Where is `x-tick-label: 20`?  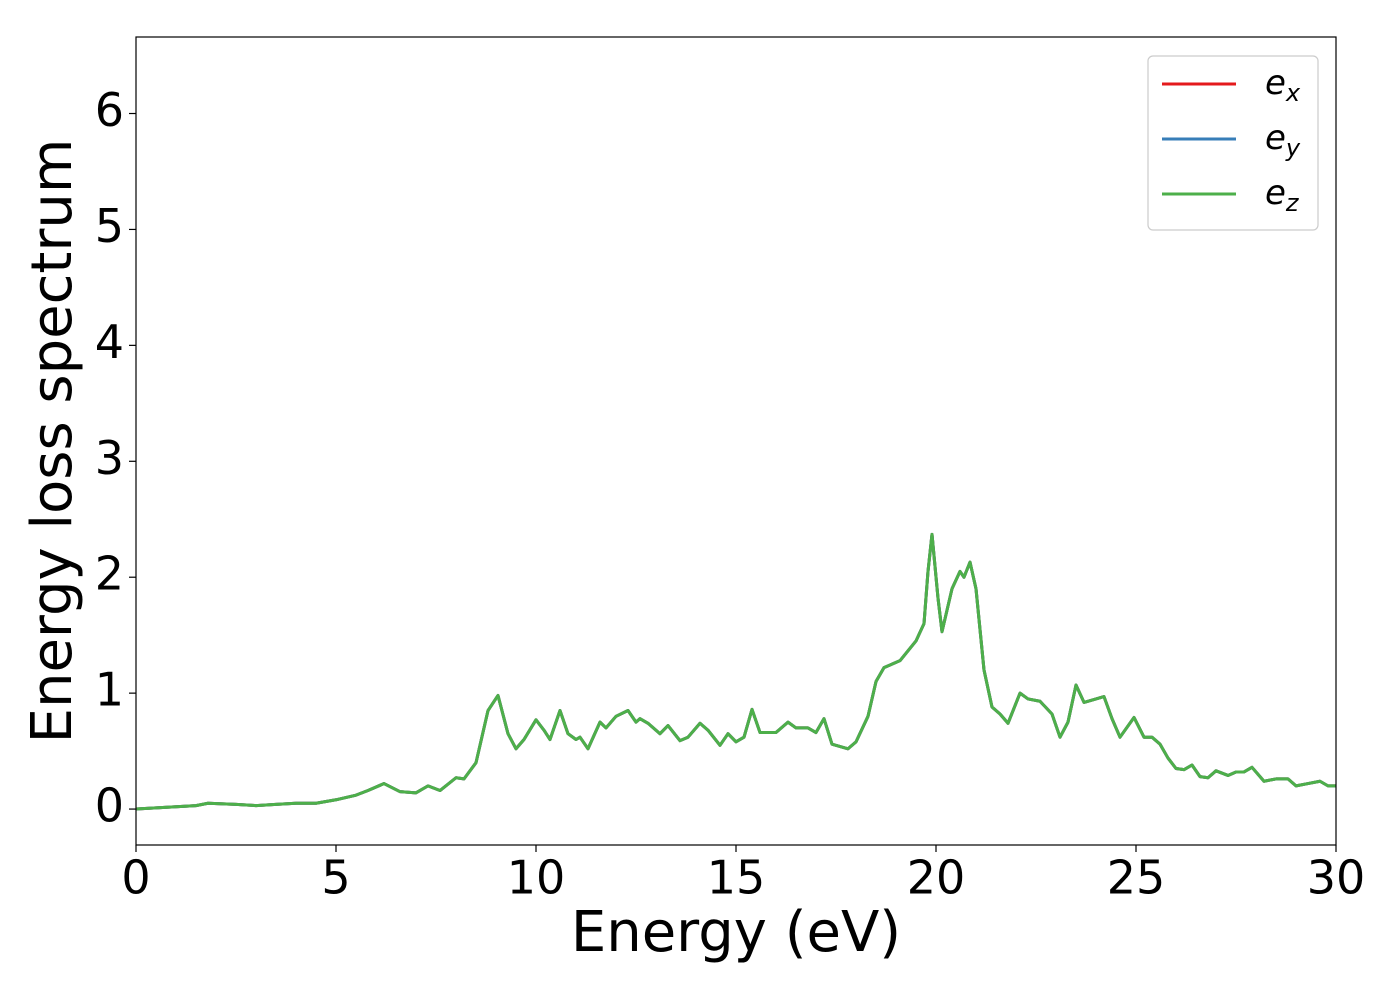
x-tick-label: 20 is located at coordinates (936, 878).